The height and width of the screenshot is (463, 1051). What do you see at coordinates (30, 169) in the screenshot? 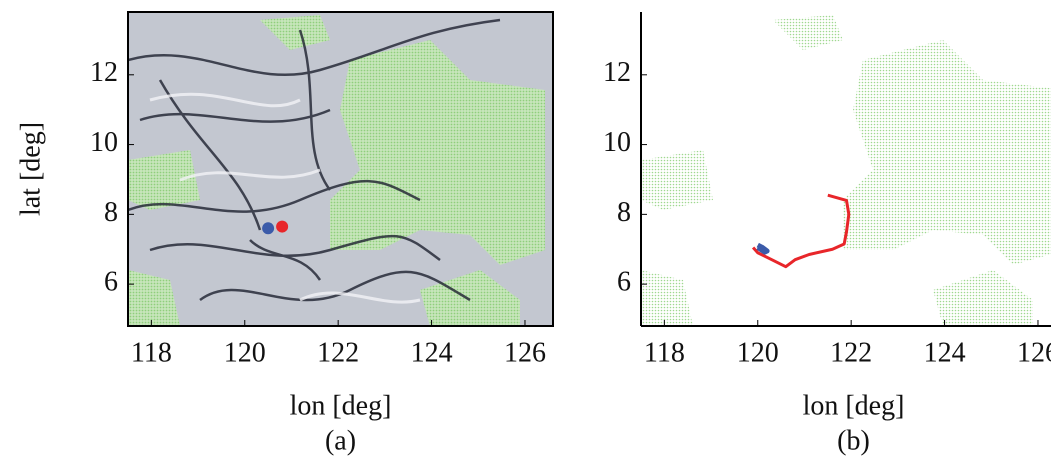
I see `y-axis-label: lat [deg]` at bounding box center [30, 169].